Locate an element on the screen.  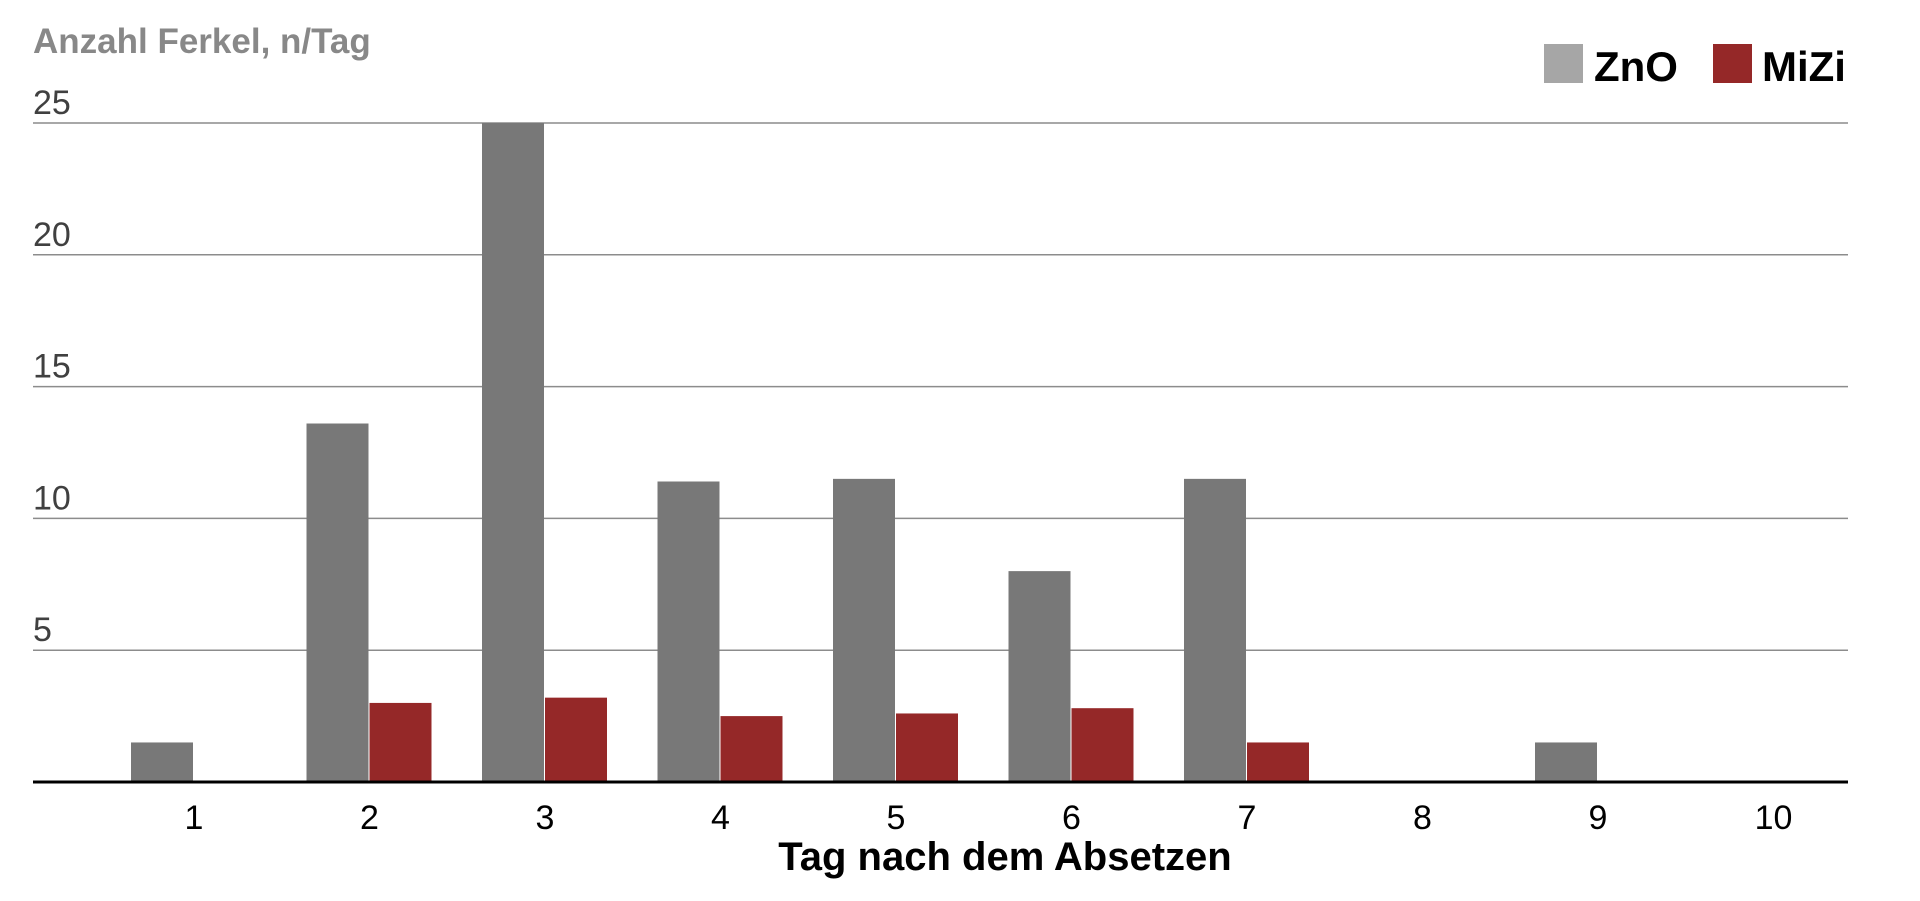
x-tick-label: 1 is located at coordinates (194, 818).